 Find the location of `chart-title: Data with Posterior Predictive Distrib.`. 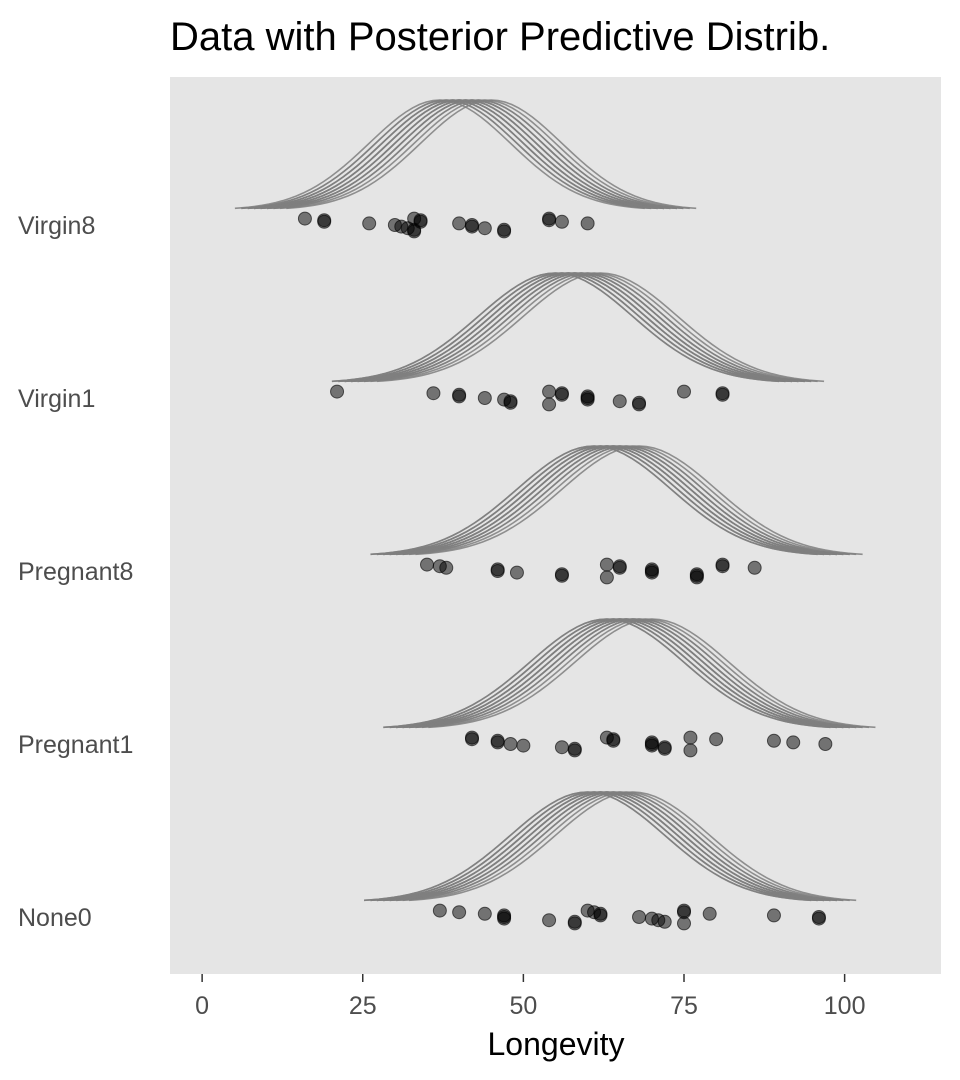

chart-title: Data with Posterior Predictive Distrib. is located at coordinates (500, 37).